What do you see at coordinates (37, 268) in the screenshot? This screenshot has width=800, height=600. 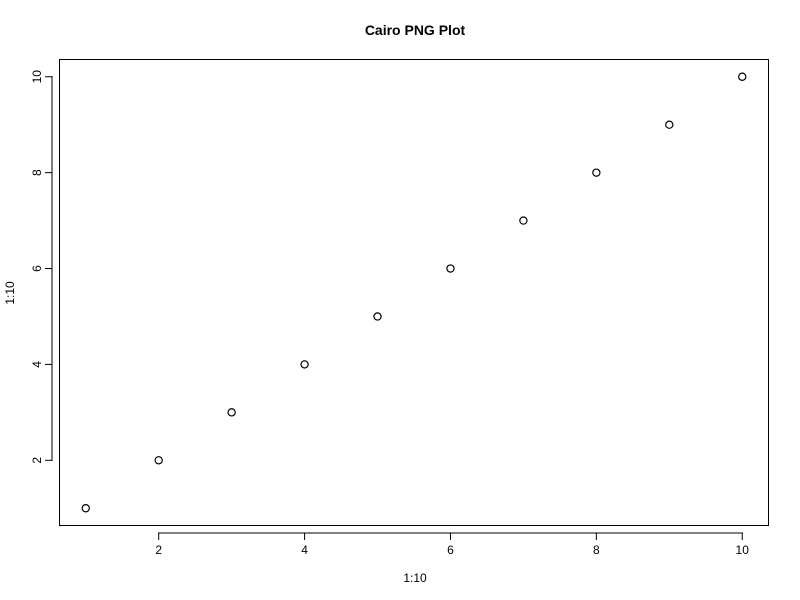 I see `y-tick-label: 6` at bounding box center [37, 268].